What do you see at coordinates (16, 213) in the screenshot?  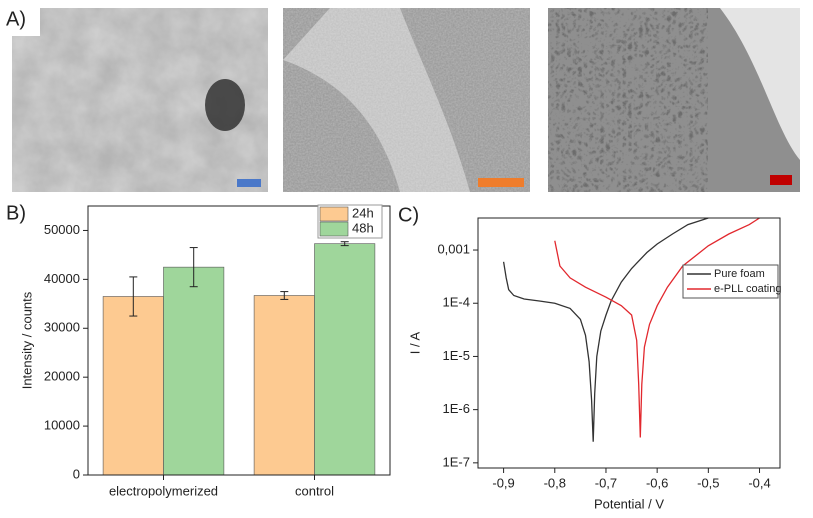 I see `panel-label: B)` at bounding box center [16, 213].